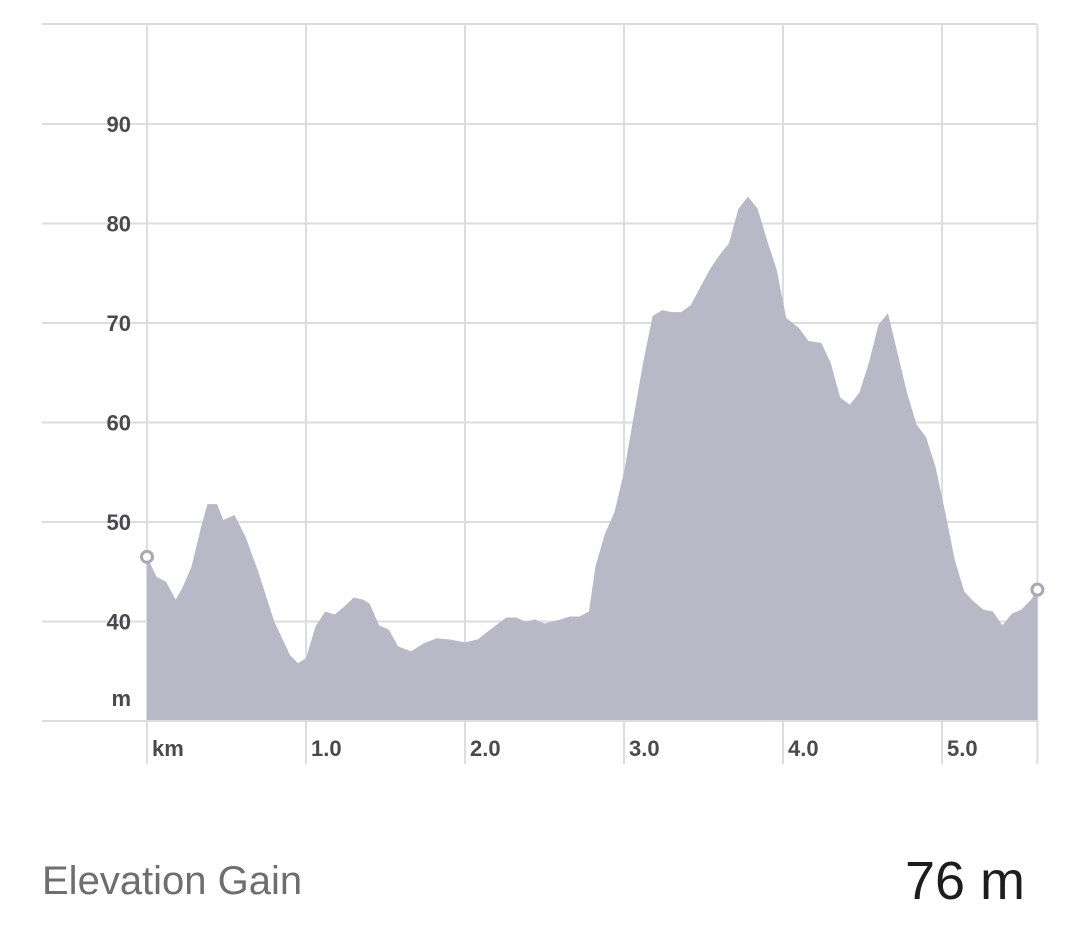  Describe the element at coordinates (119, 224) in the screenshot. I see `y-tick-label: 80` at that location.